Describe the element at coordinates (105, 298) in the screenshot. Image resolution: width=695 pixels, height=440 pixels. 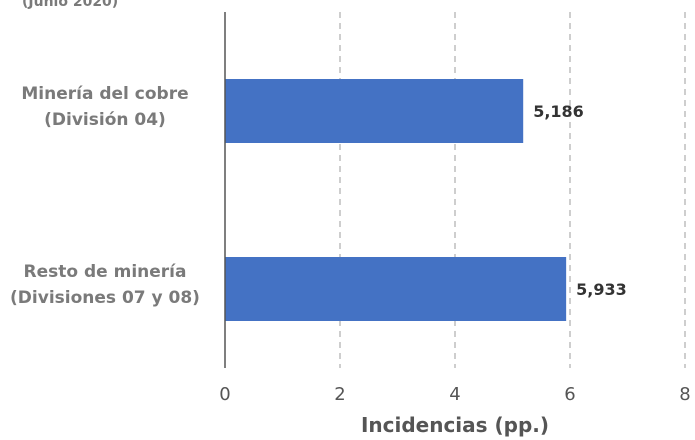
I see `category-label: (Divisiones 07 y 08)` at that location.